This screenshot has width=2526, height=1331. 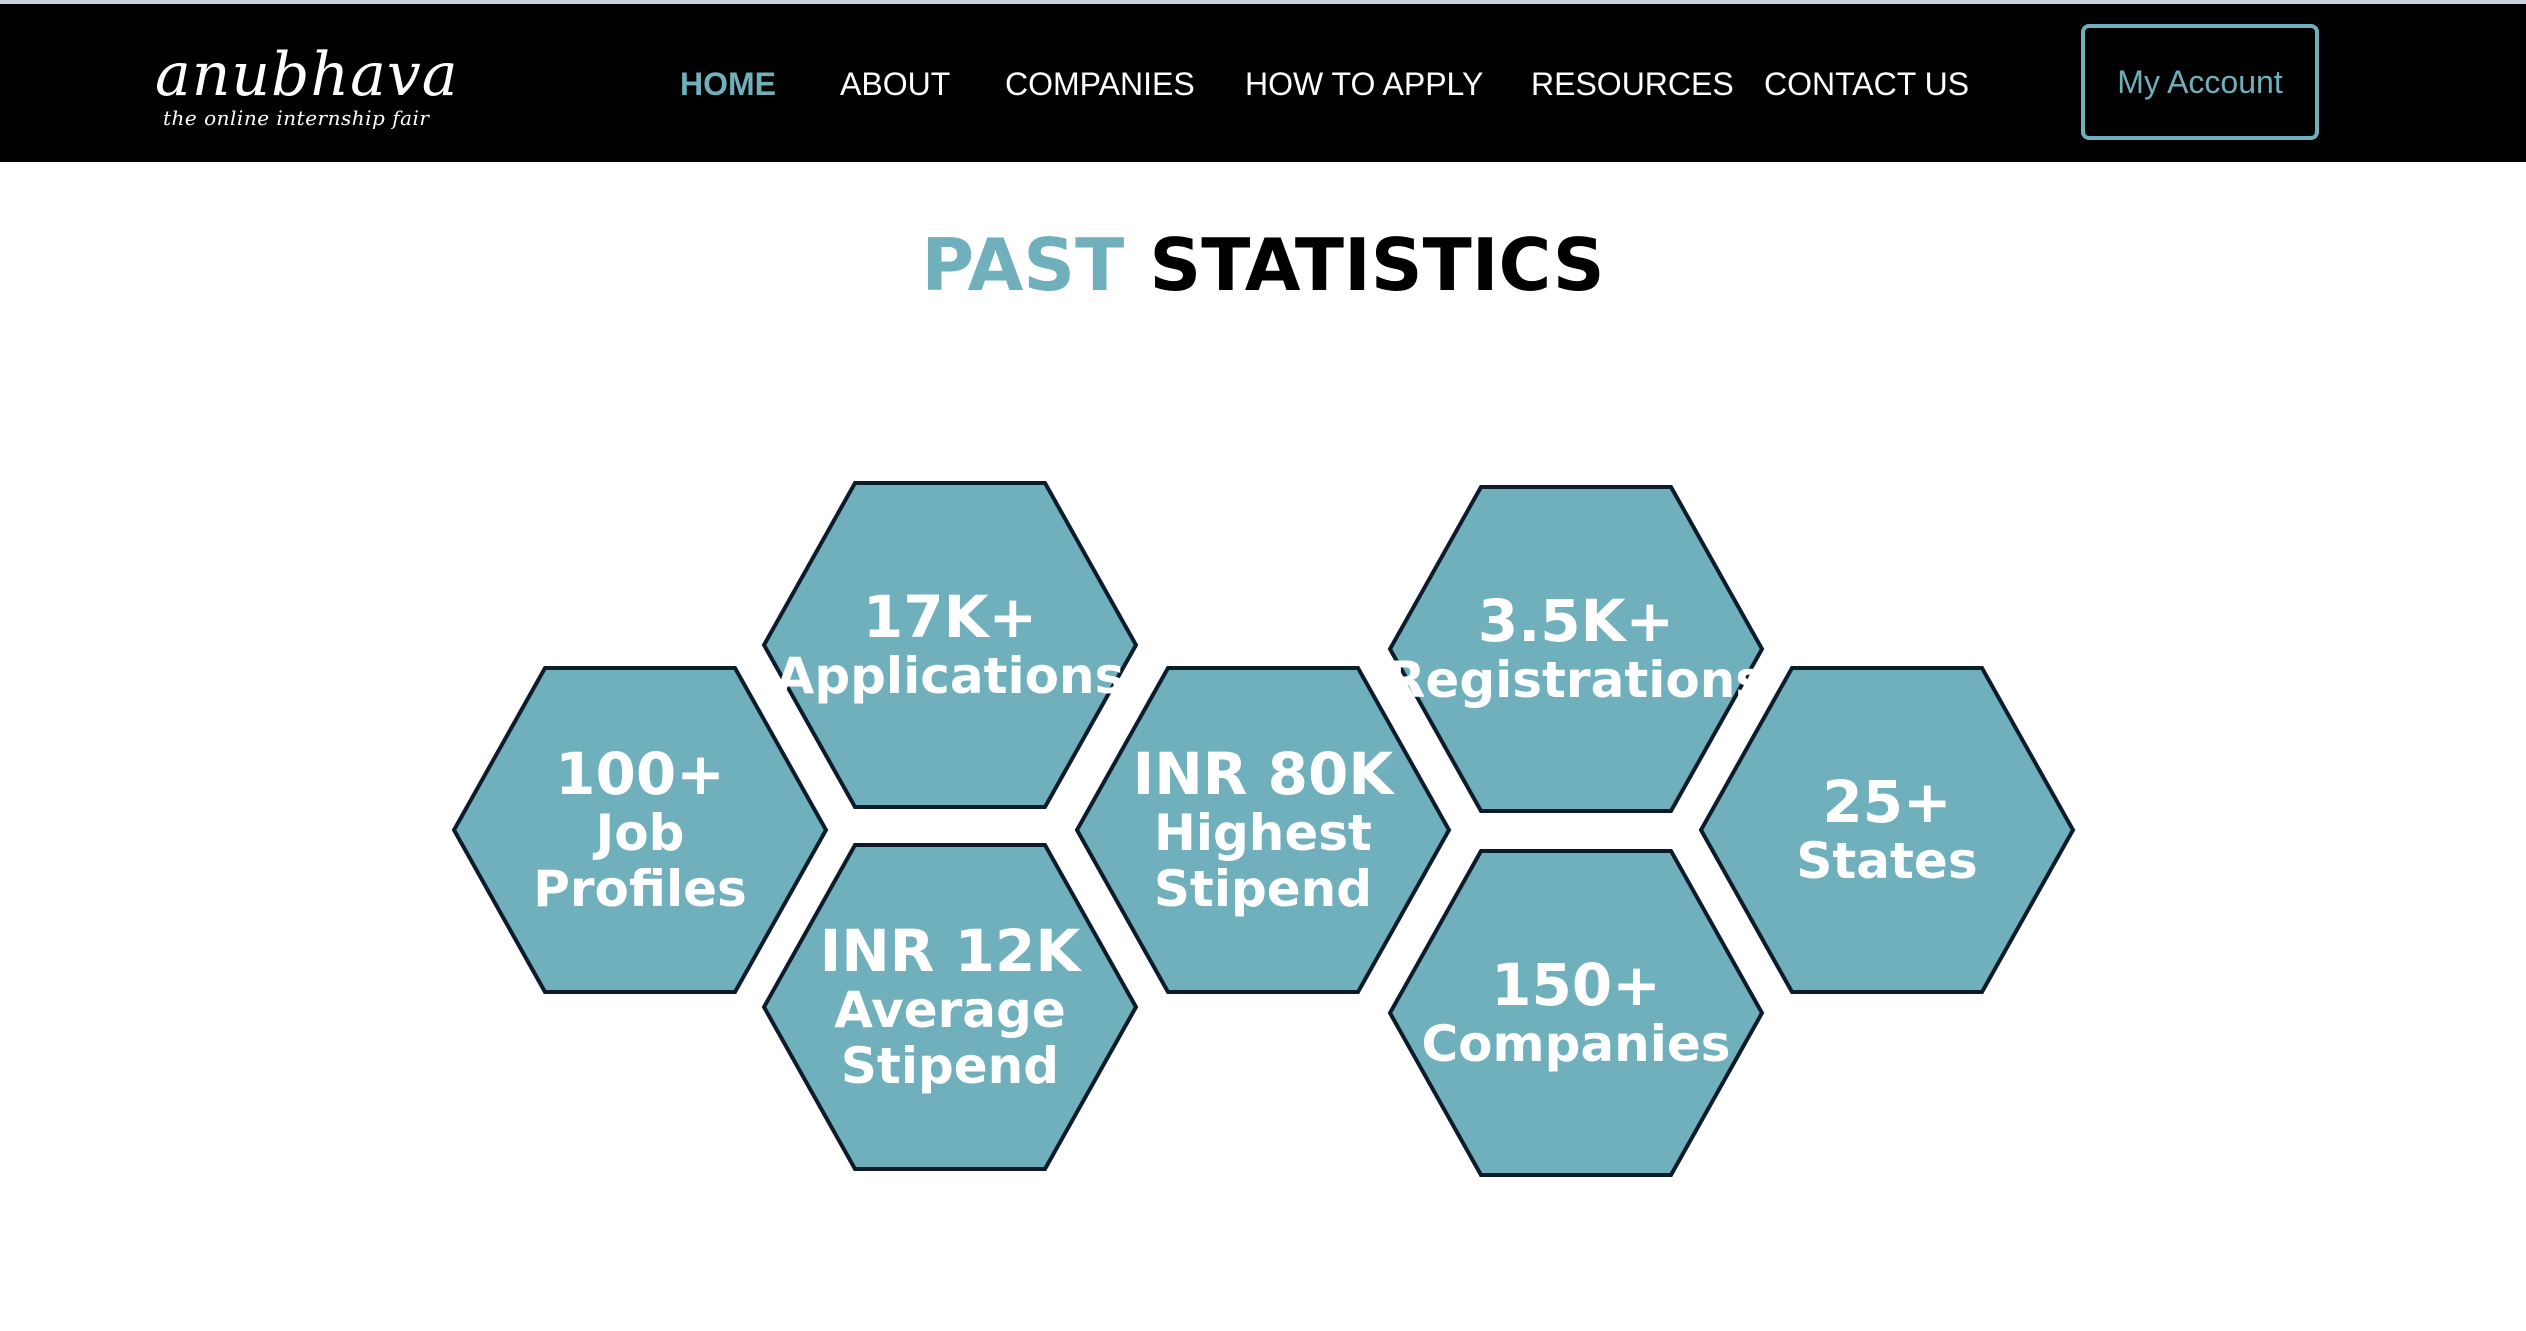 I want to click on brand-logo: anubhava the online internship fair, so click(x=307, y=85).